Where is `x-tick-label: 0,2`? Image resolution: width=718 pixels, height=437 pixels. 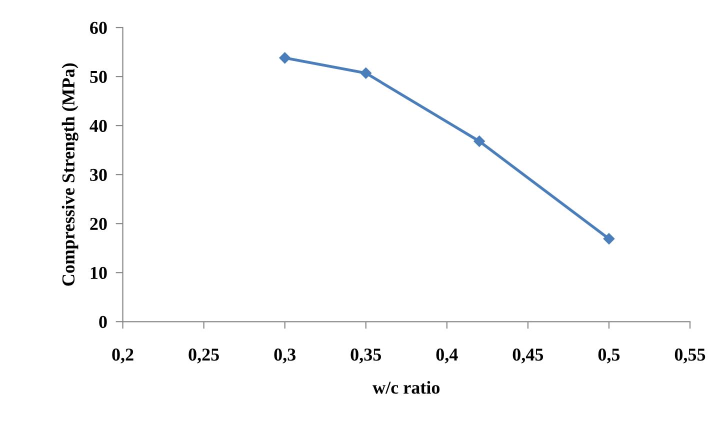 x-tick-label: 0,2 is located at coordinates (123, 356).